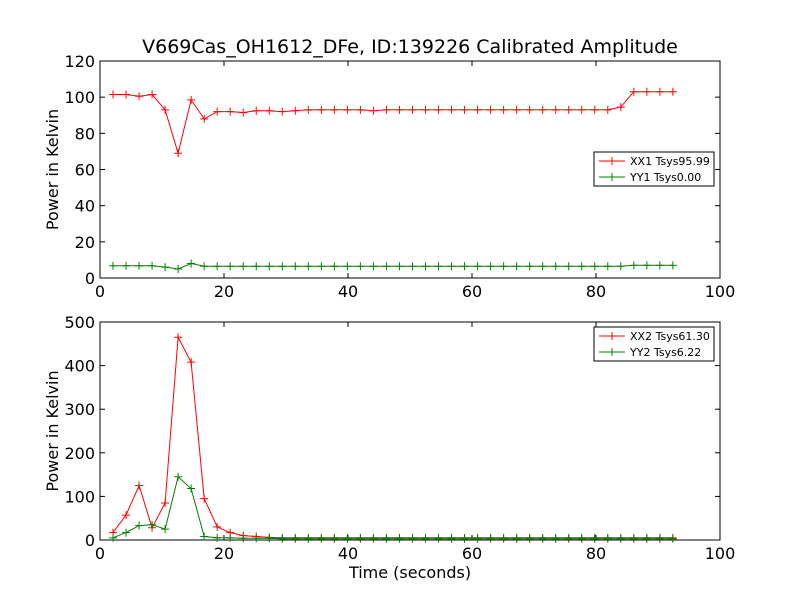  What do you see at coordinates (409, 572) in the screenshot?
I see `x-axis-label: Time (seconds)` at bounding box center [409, 572].